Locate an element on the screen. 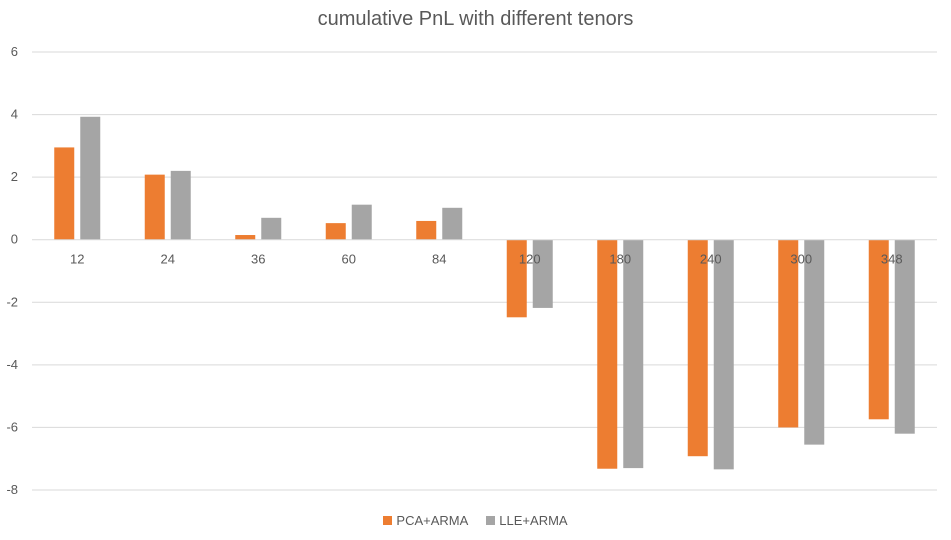 The image size is (951, 540). legend-item-lle-arma: LLE+ARMA is located at coordinates (527, 520).